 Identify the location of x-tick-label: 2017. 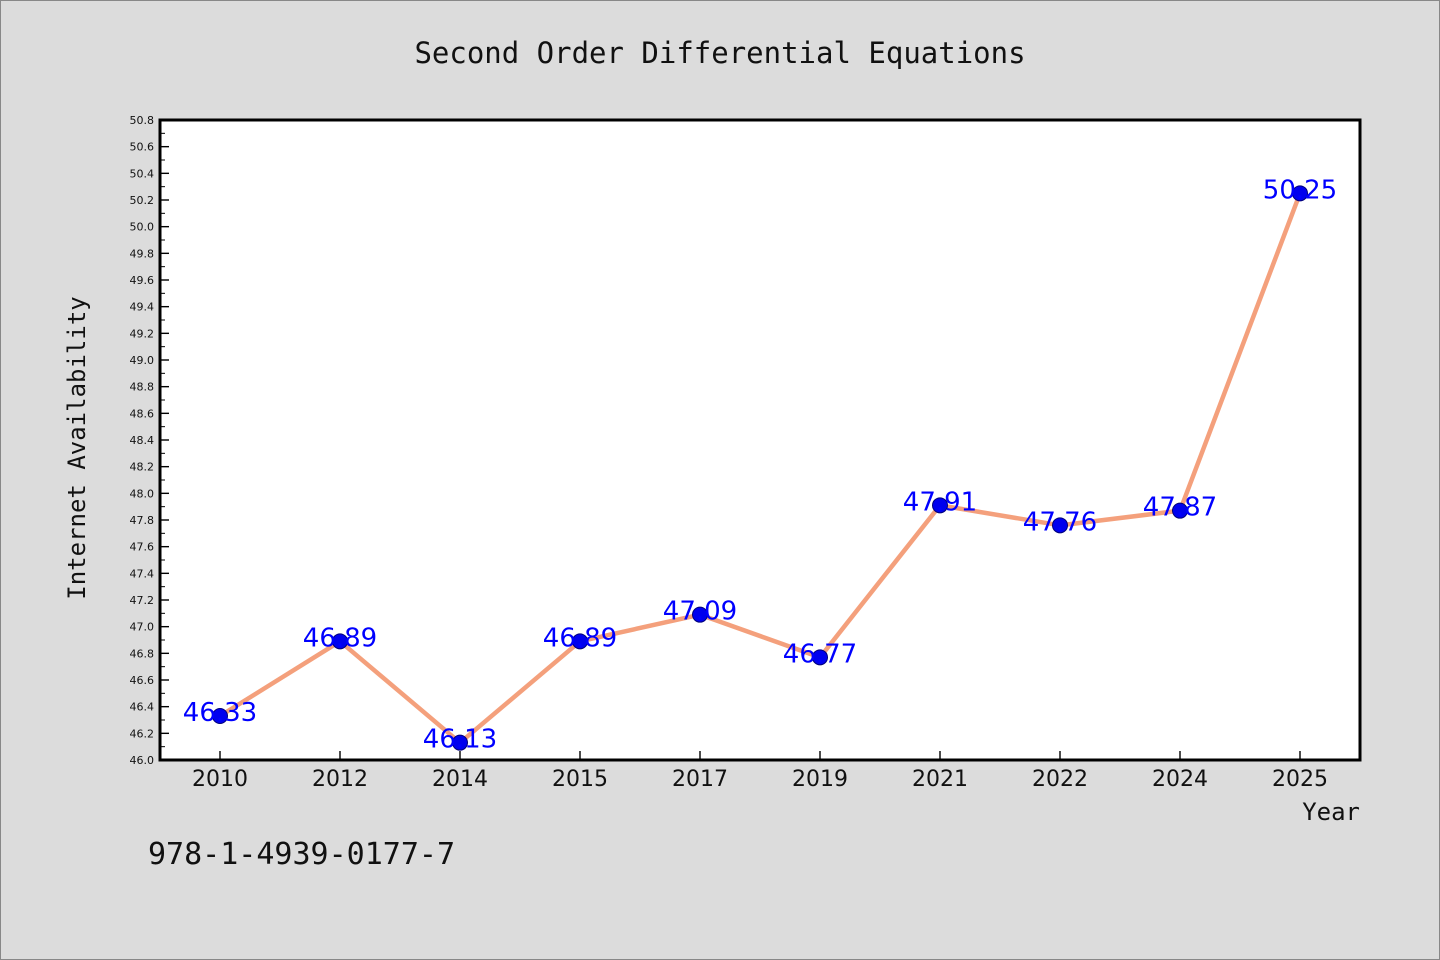
(700, 779).